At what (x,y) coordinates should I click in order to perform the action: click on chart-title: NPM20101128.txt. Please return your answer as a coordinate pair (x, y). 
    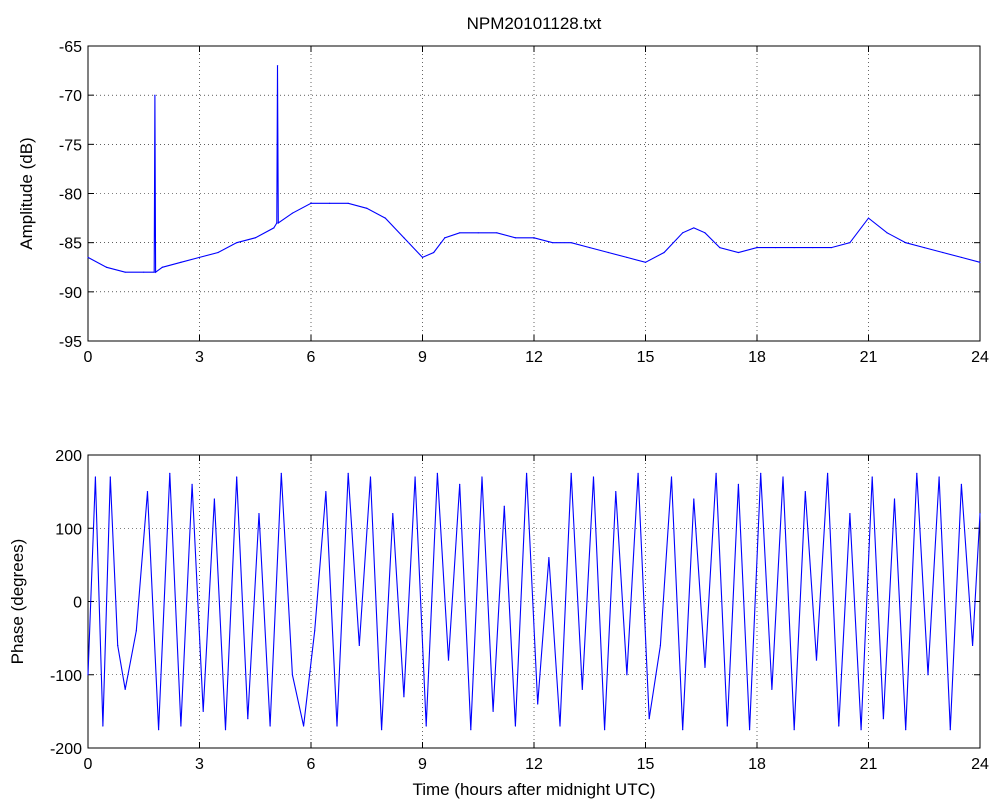
    Looking at the image, I should click on (534, 23).